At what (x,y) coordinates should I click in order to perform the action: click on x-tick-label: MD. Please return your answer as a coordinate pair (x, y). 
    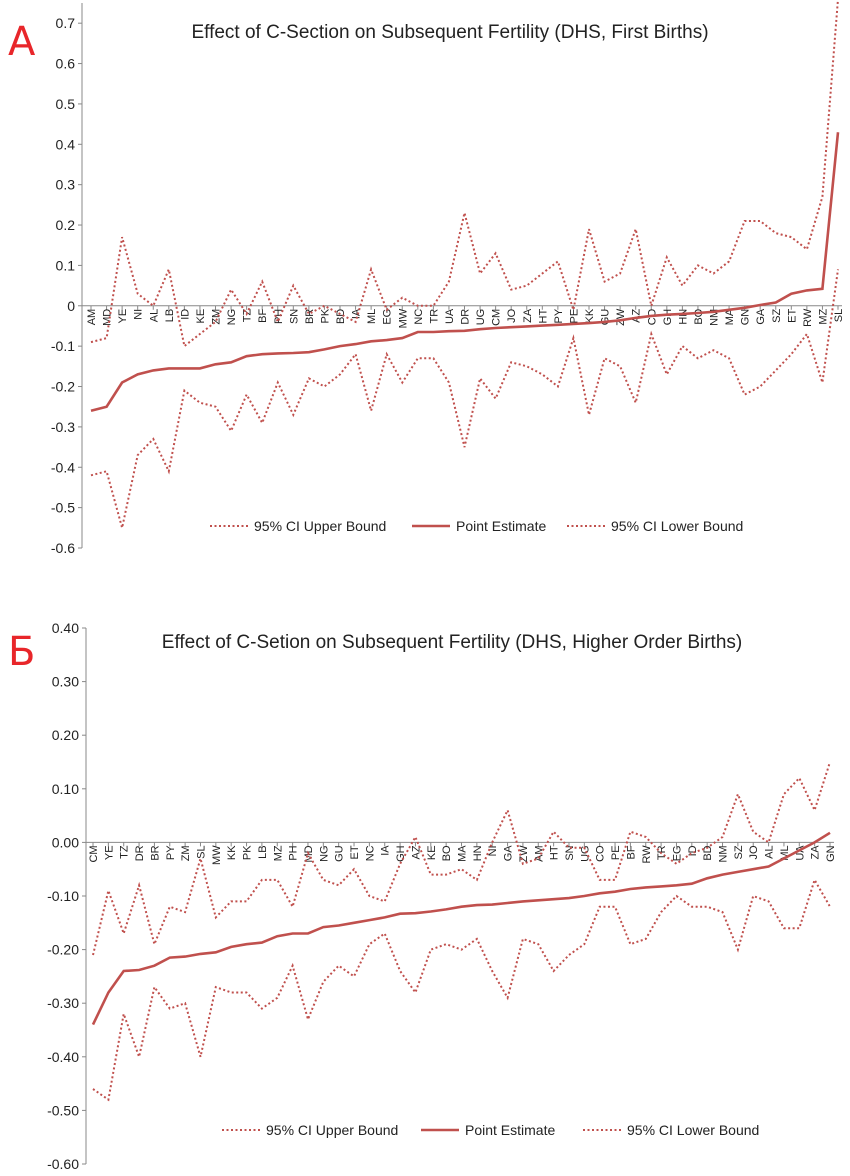
    Looking at the image, I should click on (108, 317).